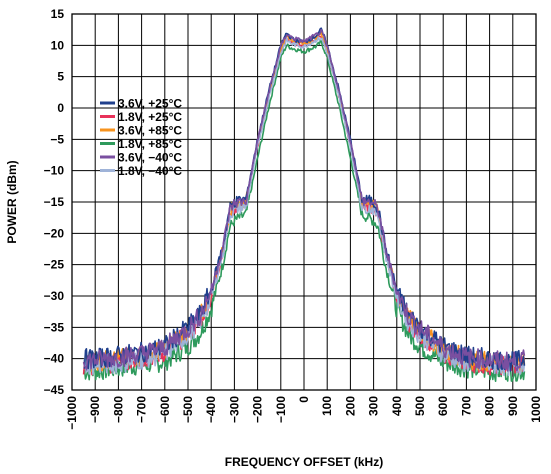  What do you see at coordinates (281, 409) in the screenshot?
I see `x-tick-label: −100` at bounding box center [281, 409].